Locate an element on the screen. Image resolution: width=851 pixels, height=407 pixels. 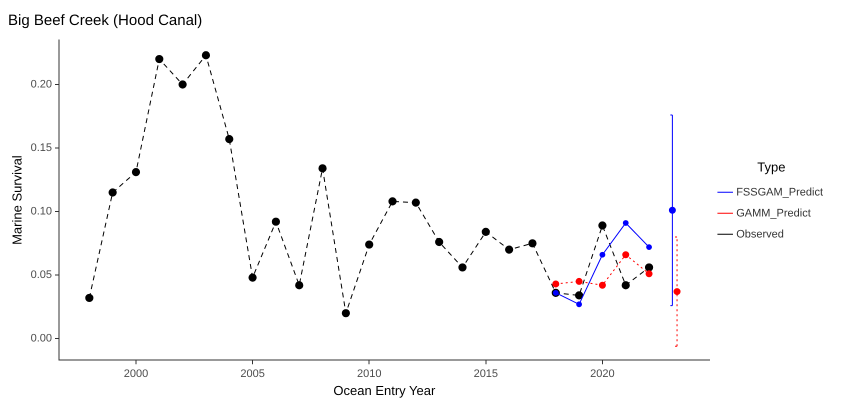
x-tick-label: 2005 is located at coordinates (252, 374).